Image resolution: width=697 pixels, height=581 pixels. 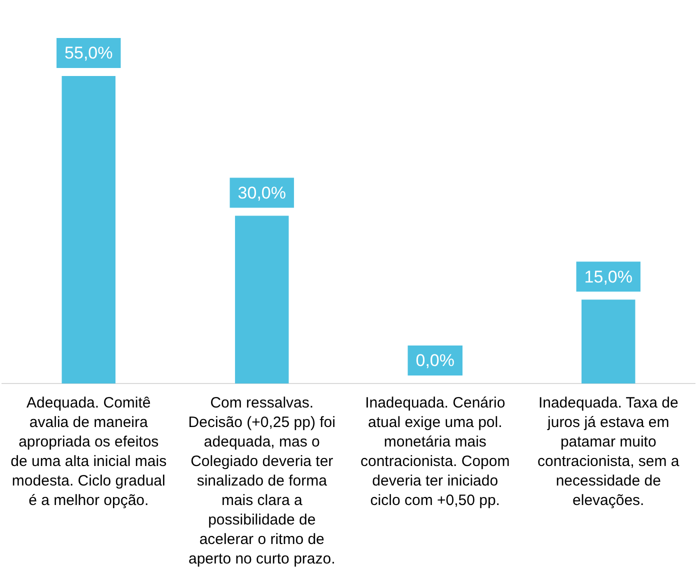 What do you see at coordinates (262, 481) in the screenshot?
I see `category-label: Com ressalvas. Decisão (+0,25 pp) foi adequada, mas o Colegiado deveria ter sinalizado de forma mais clara a possibilidade de acelerar o ritmo de aperto no curto prazo.` at bounding box center [262, 481].